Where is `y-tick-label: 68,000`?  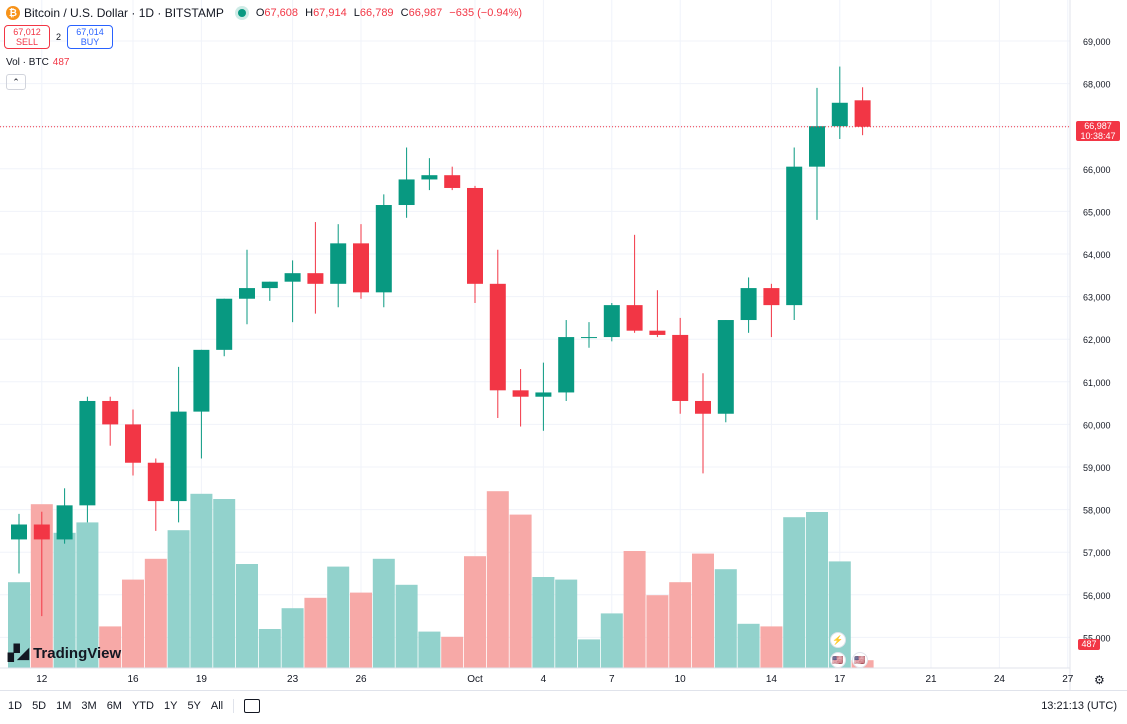 y-tick-label: 68,000 is located at coordinates (1097, 85).